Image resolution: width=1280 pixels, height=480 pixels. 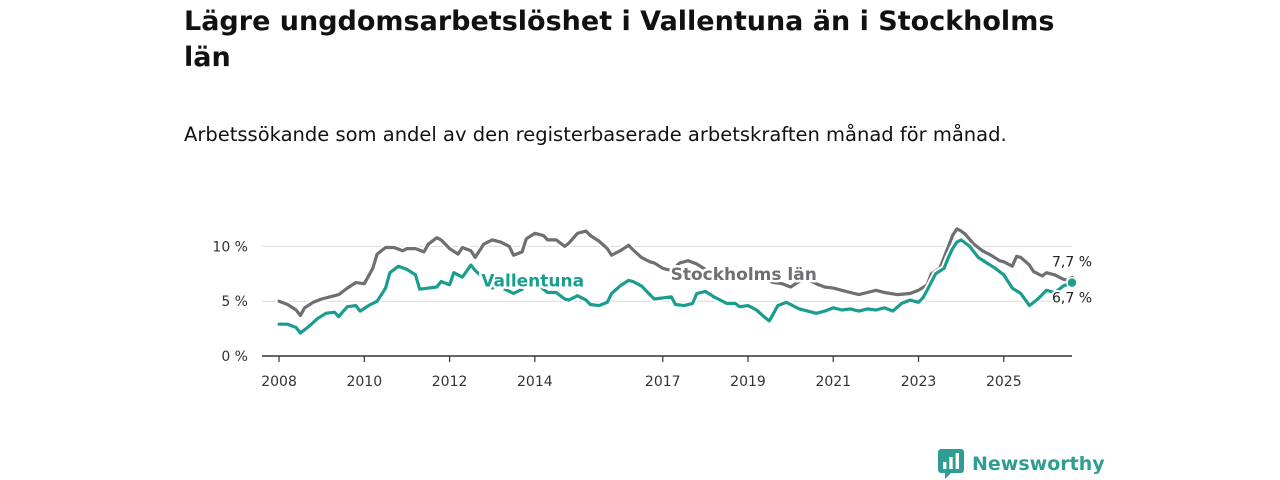 I want to click on series-halo-vallentuna, so click(x=675, y=286).